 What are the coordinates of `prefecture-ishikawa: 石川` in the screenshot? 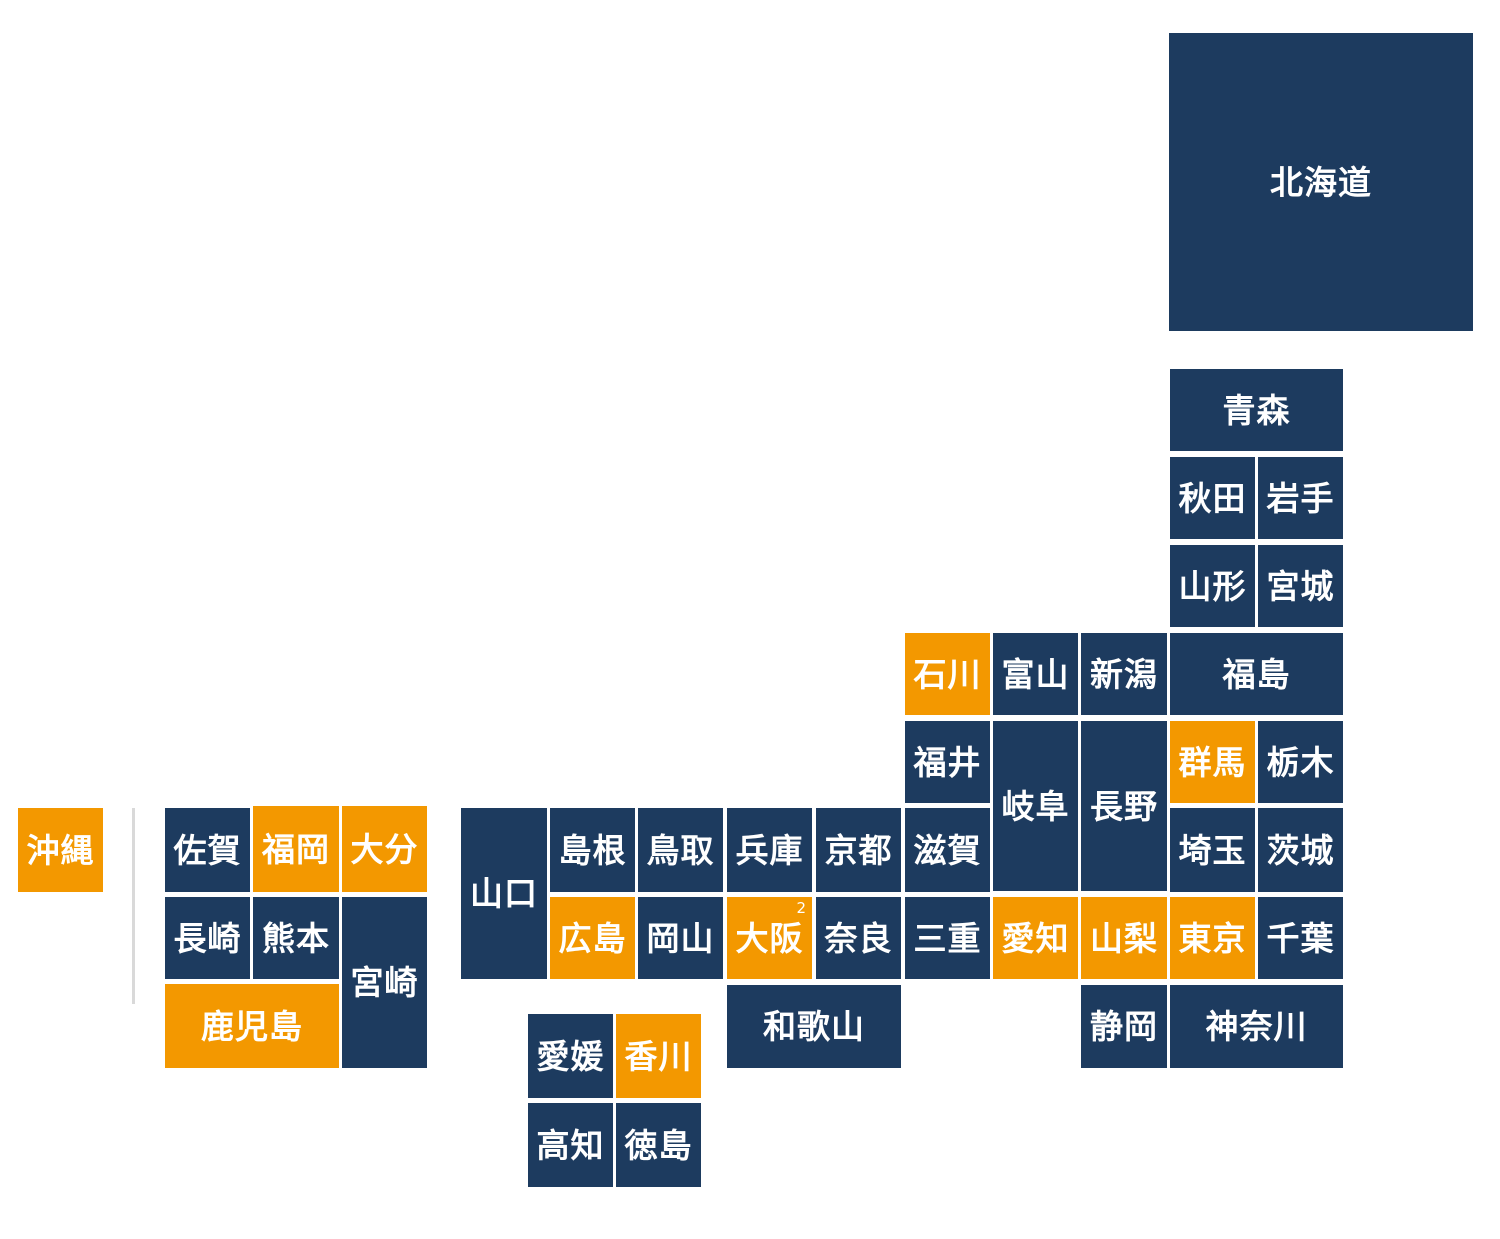 It's located at (947, 674).